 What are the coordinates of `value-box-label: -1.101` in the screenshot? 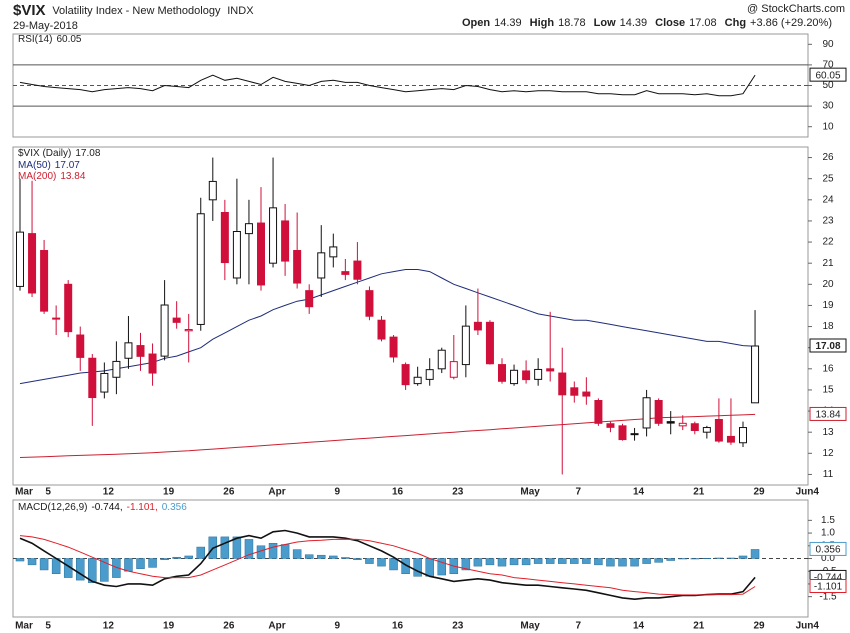 It's located at (828, 587).